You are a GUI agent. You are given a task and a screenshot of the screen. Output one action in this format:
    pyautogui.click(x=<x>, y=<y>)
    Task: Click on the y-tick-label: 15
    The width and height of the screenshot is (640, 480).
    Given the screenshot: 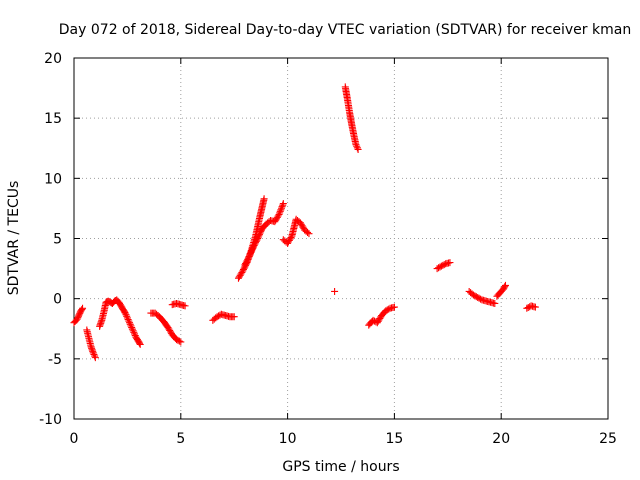 What is the action you would take?
    pyautogui.click(x=53, y=119)
    